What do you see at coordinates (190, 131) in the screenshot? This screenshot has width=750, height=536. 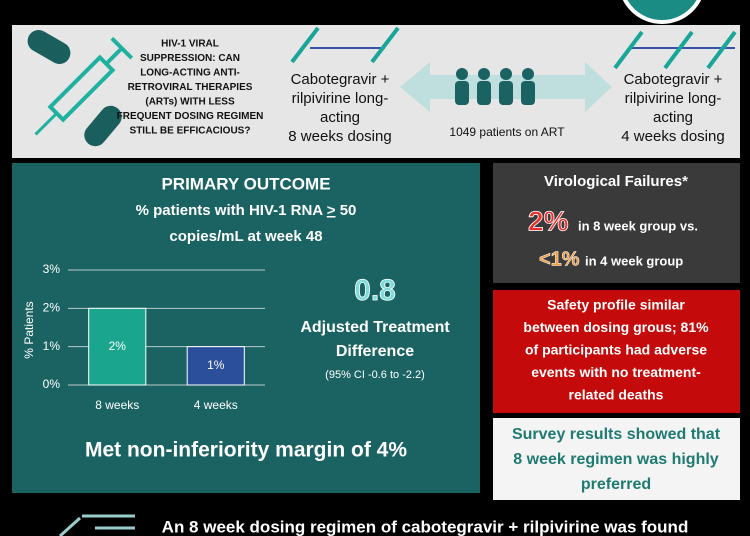 I see `question-line: STILL BE EFFICACIOUS?` at bounding box center [190, 131].